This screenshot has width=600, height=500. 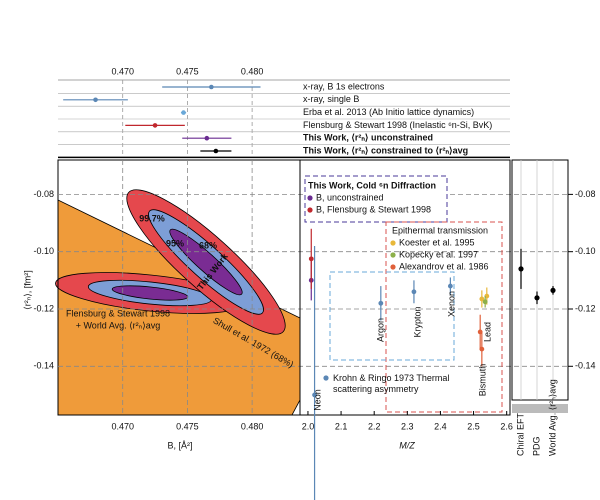 I want to click on row-label: This Work, ⟨r²ₙ⟩ unconstrained, so click(x=368, y=138).